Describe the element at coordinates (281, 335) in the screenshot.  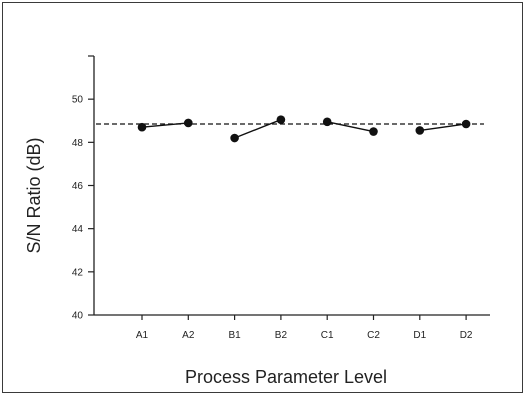
I see `x-tick-label-b2: B2` at that location.